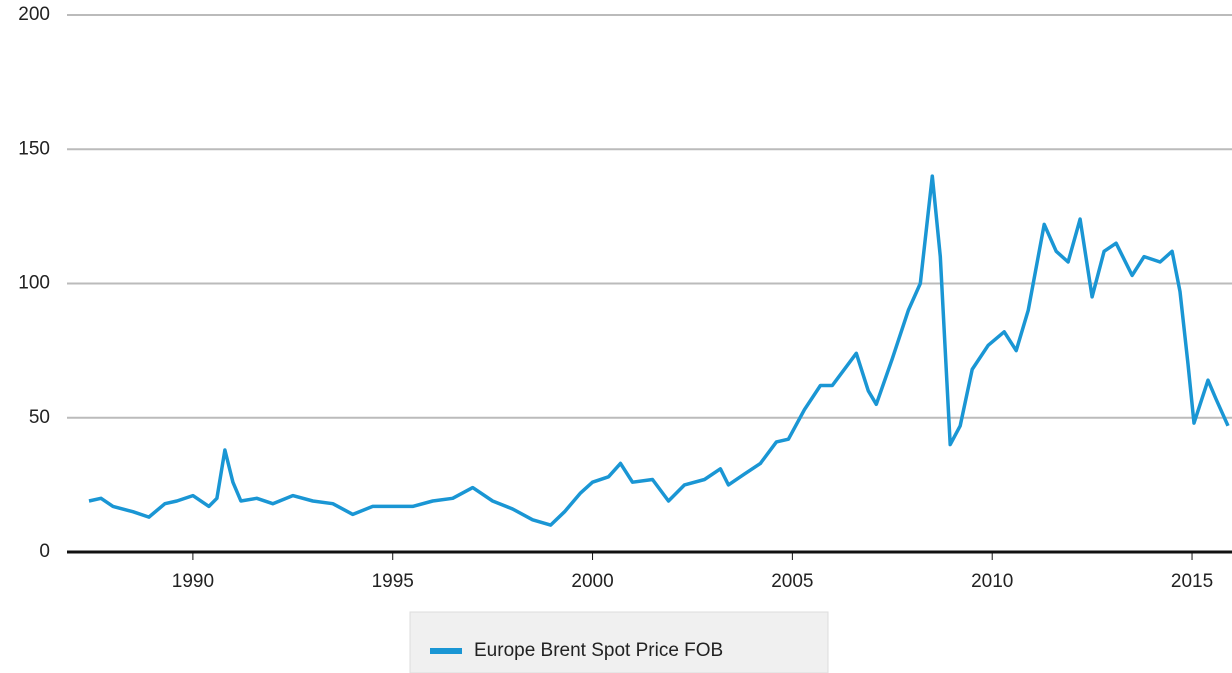 The width and height of the screenshot is (1232, 673). Describe the element at coordinates (34, 148) in the screenshot. I see `y-tick-label: 150` at that location.